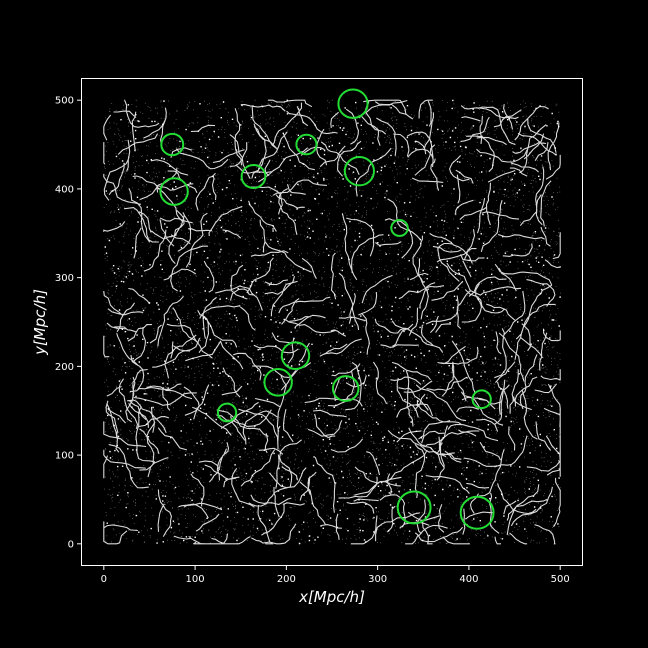 The image size is (648, 648). Describe the element at coordinates (64, 101) in the screenshot. I see `y-tick-label: 500` at that location.